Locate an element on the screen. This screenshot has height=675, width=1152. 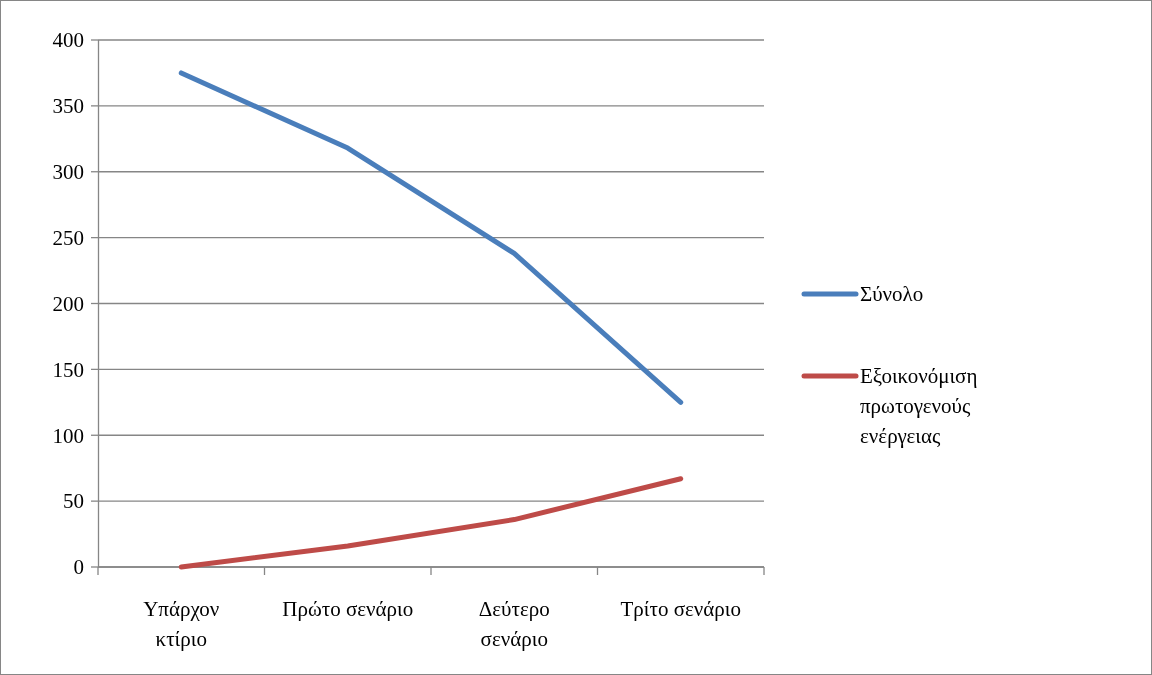
y-tick-label: 200 is located at coordinates (68, 303).